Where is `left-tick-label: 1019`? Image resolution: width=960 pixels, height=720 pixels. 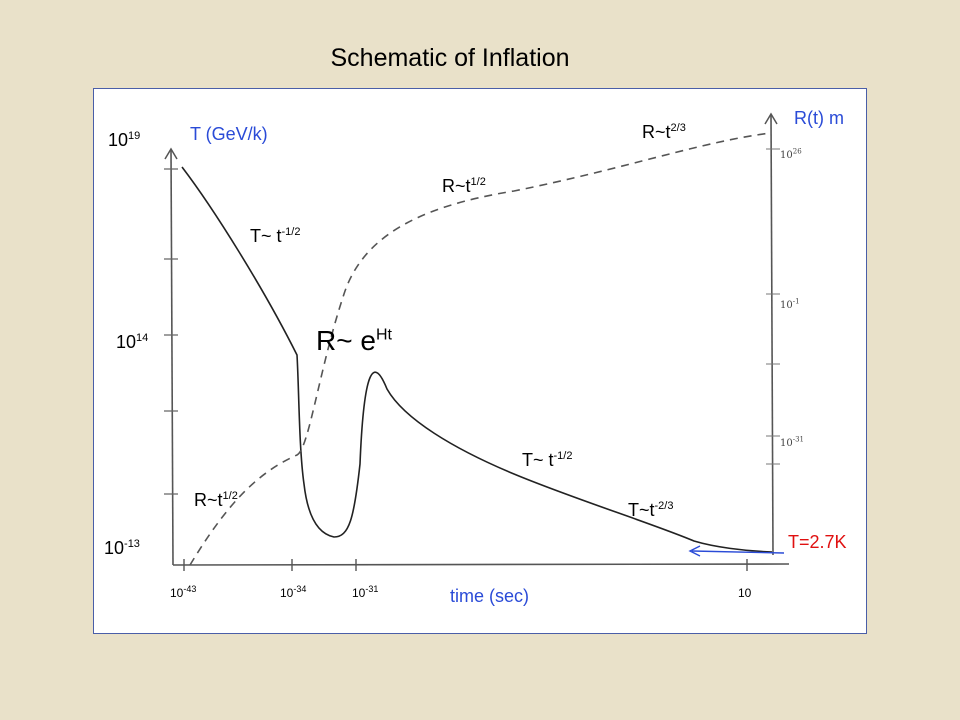 left-tick-label: 1019 is located at coordinates (124, 140).